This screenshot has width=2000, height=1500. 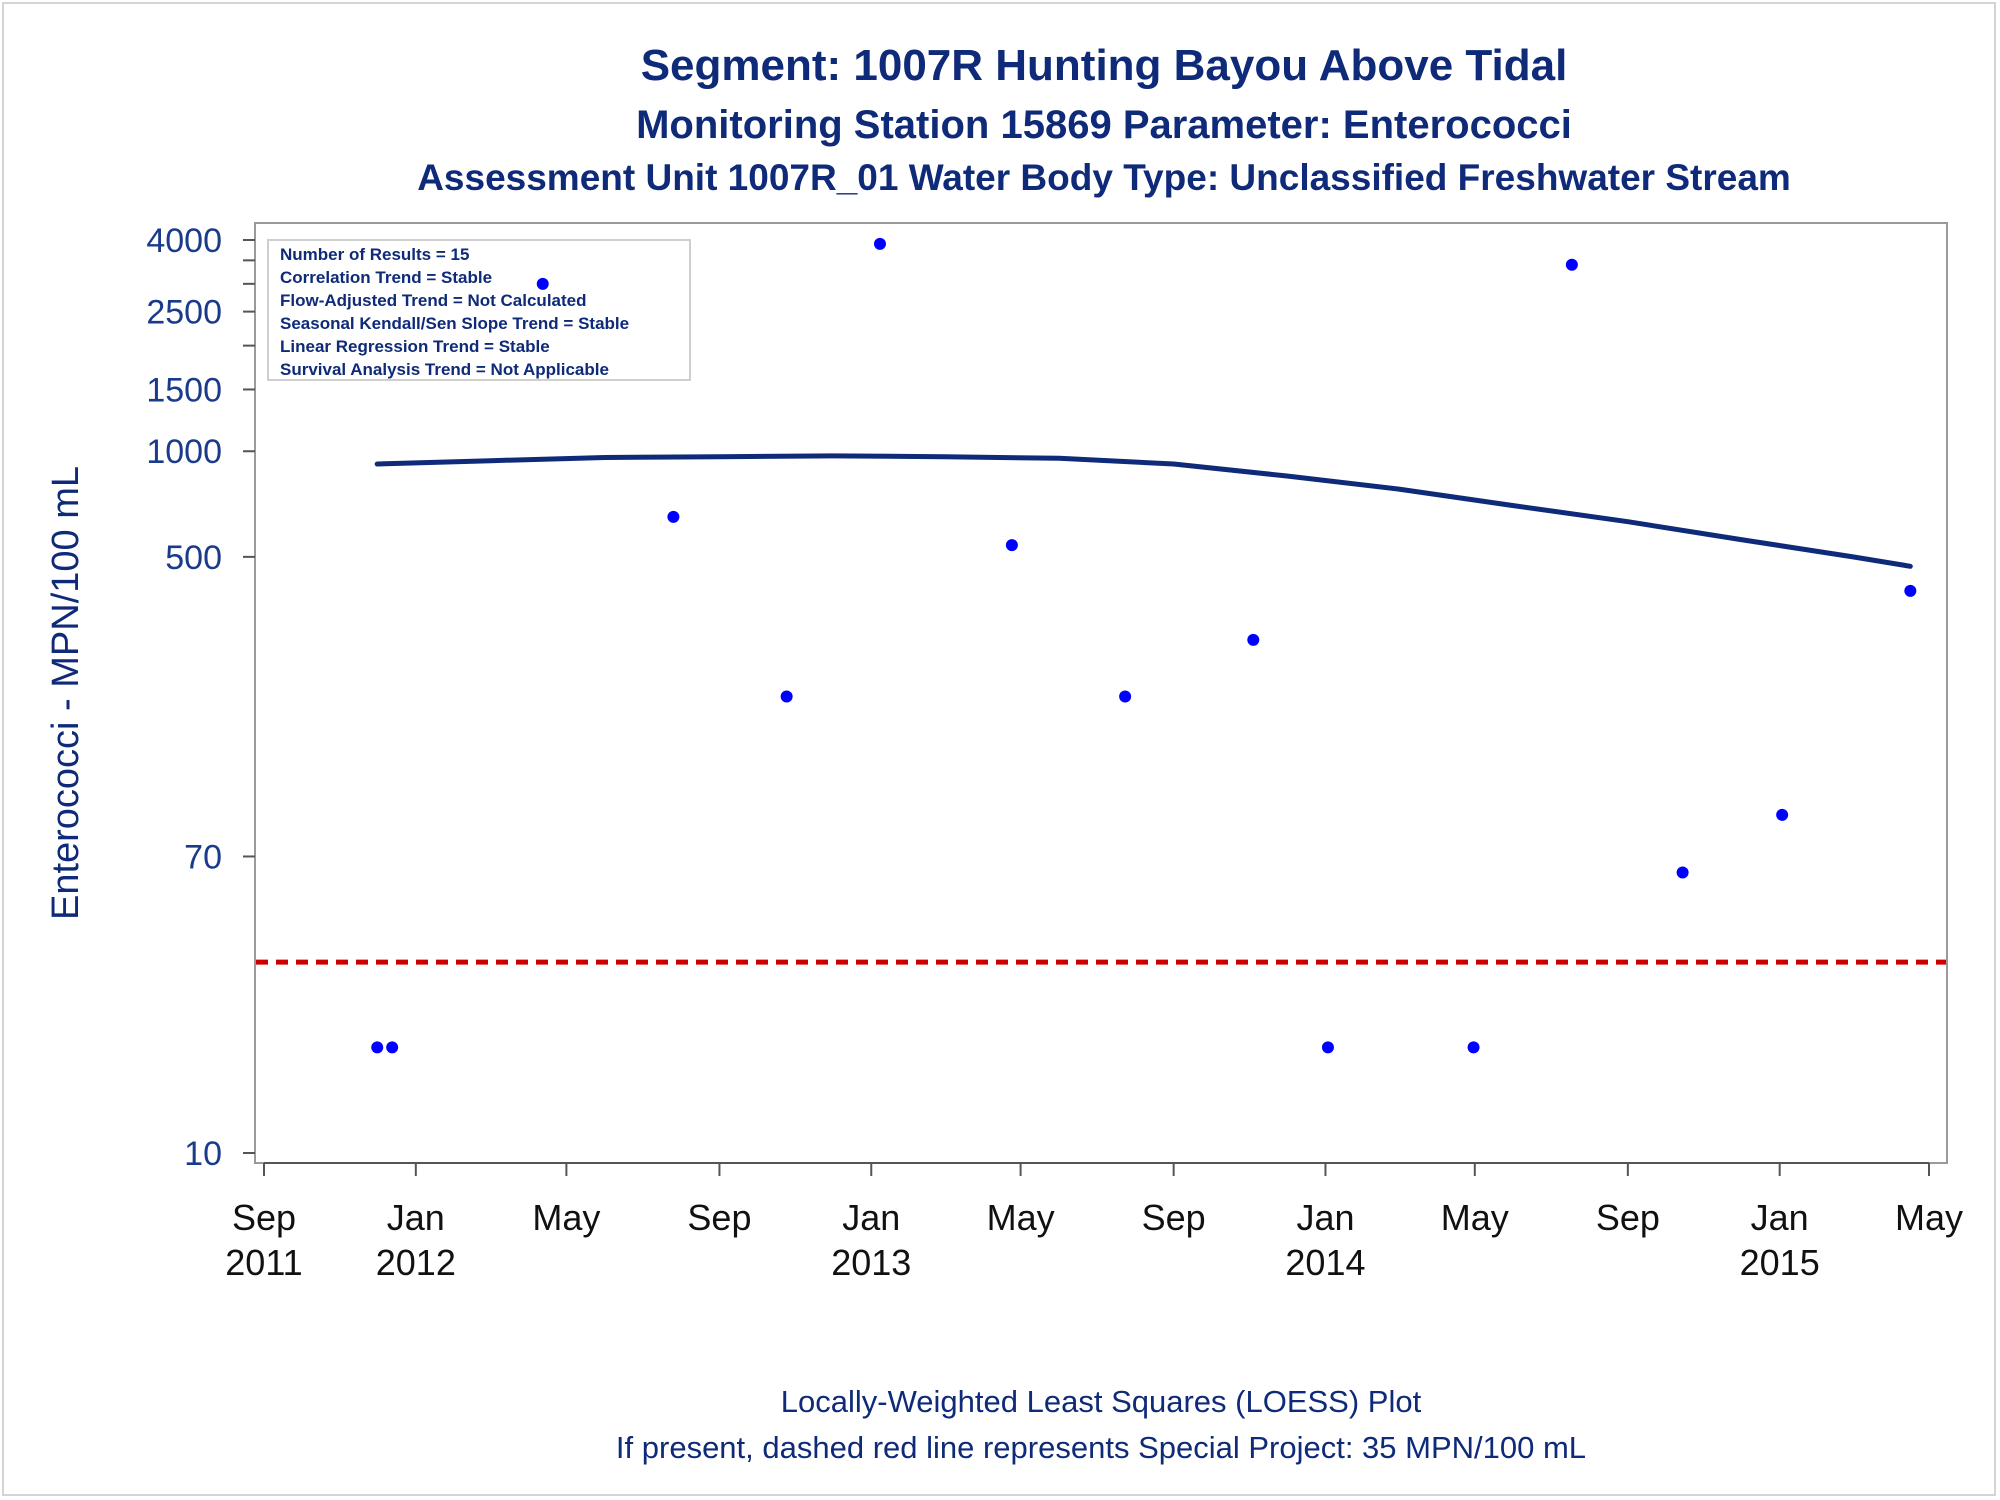 What do you see at coordinates (203, 857) in the screenshot?
I see `y-tick-label: 70` at bounding box center [203, 857].